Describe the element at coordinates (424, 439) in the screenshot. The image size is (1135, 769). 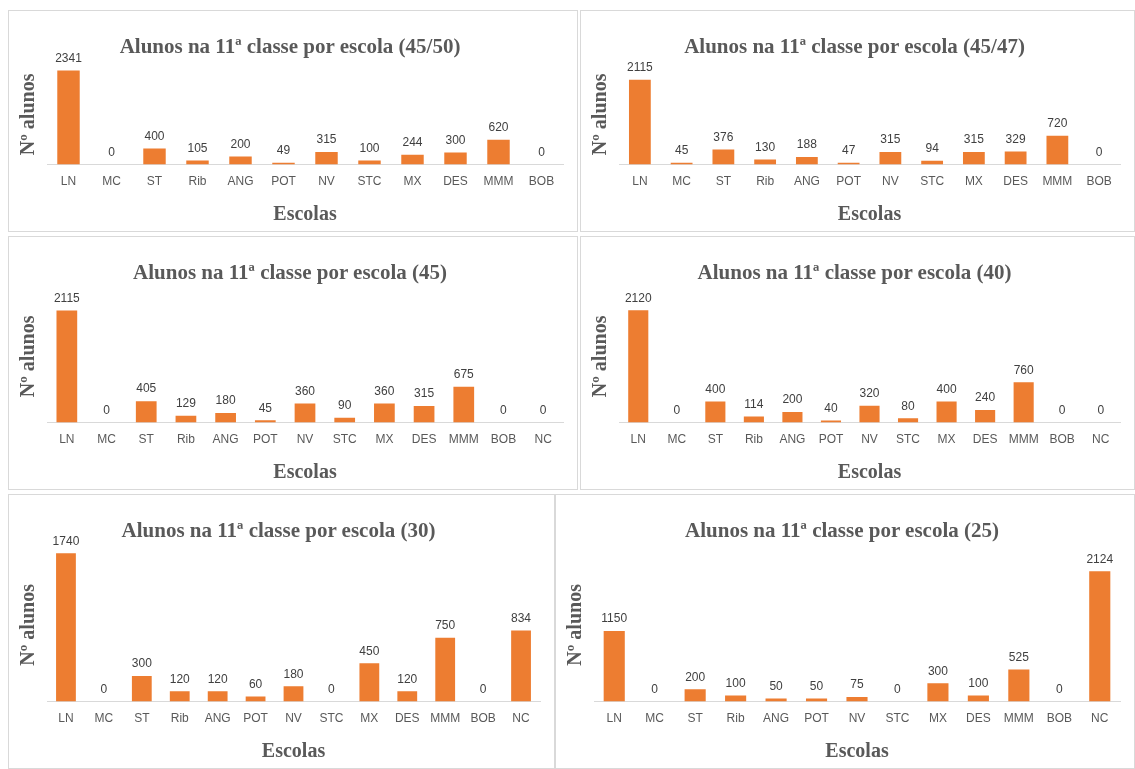
I see `x-tick-label: DES` at that location.